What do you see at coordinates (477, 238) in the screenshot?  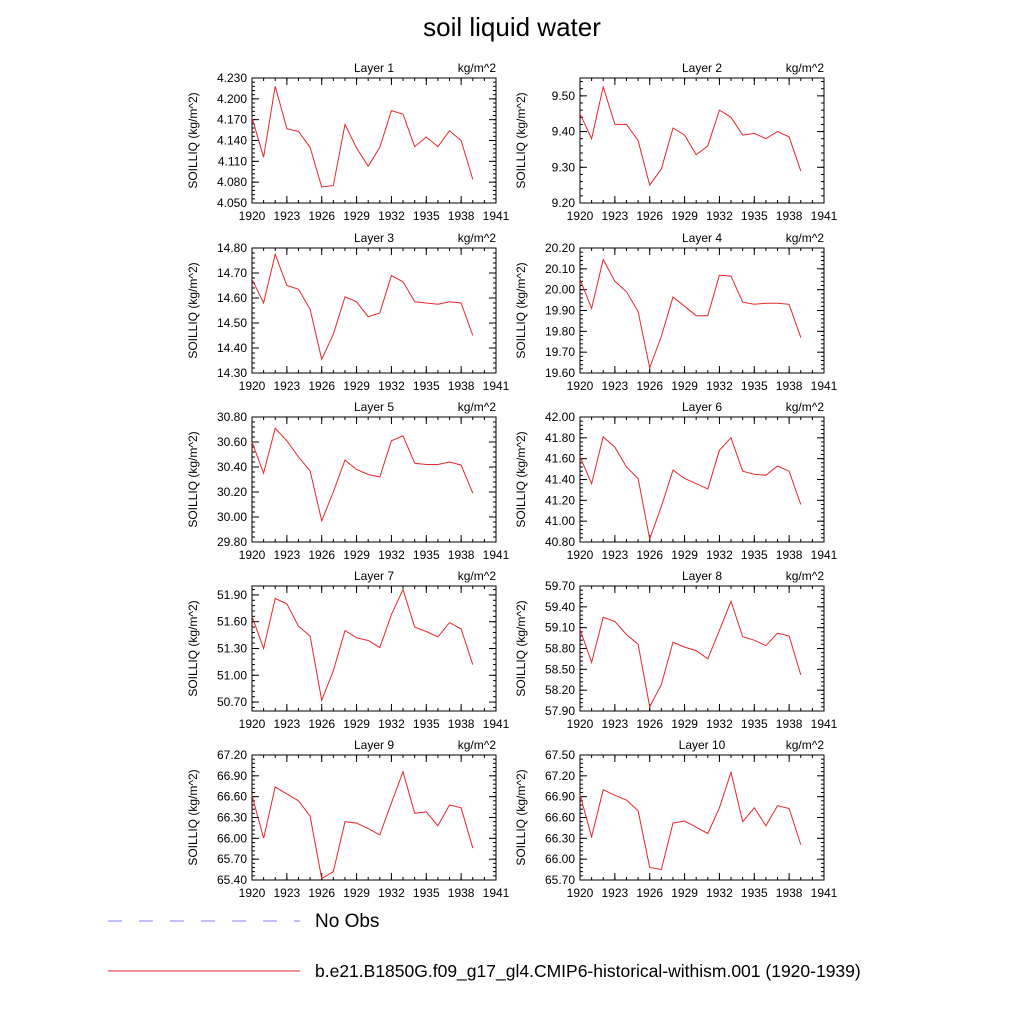 I see `panel-units: kg/m^2` at bounding box center [477, 238].